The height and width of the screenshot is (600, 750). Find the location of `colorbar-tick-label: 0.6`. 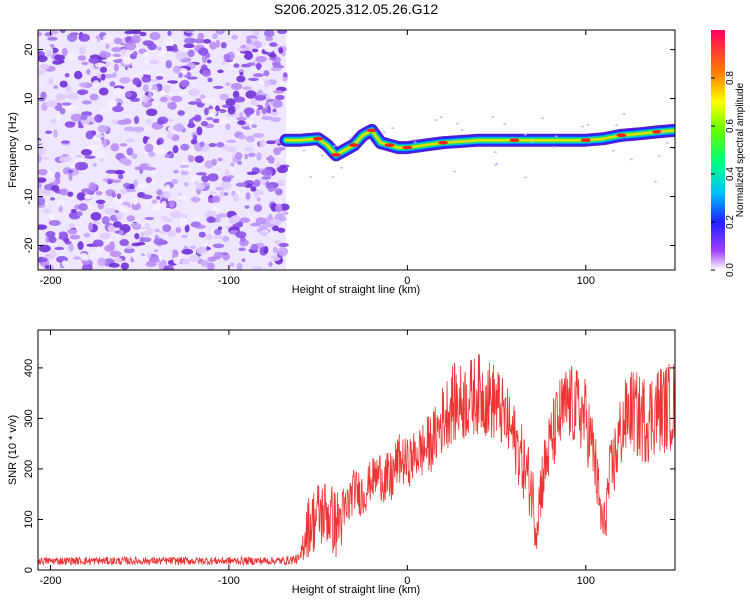

colorbar-tick-label: 0.6 is located at coordinates (730, 126).